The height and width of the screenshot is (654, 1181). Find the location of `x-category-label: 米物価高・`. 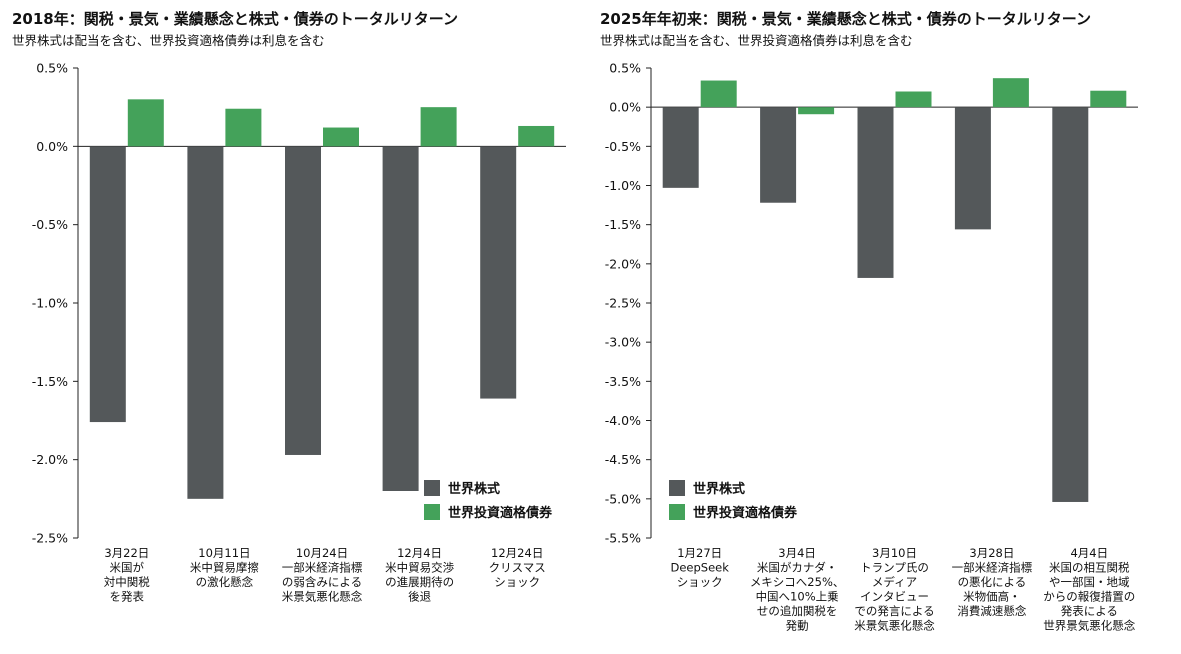

x-category-label: 米物価高・ is located at coordinates (992, 597).